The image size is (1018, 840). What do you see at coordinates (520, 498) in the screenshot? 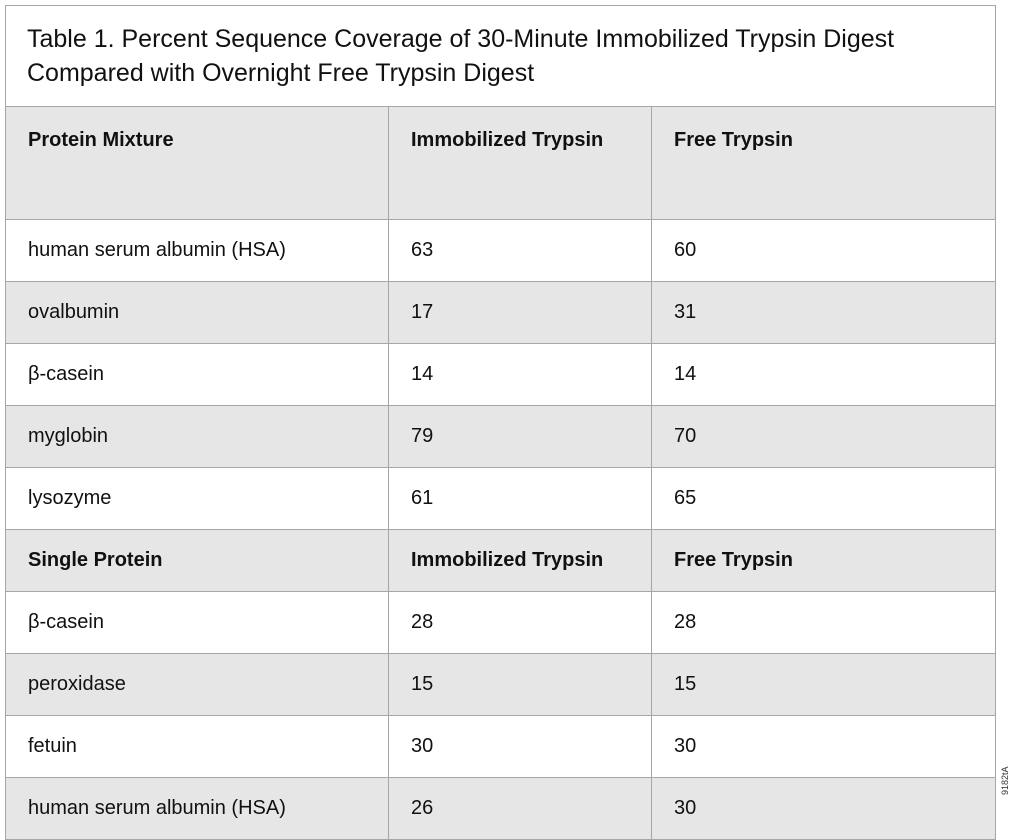
I see `coverage-value-cell: 61` at bounding box center [520, 498].